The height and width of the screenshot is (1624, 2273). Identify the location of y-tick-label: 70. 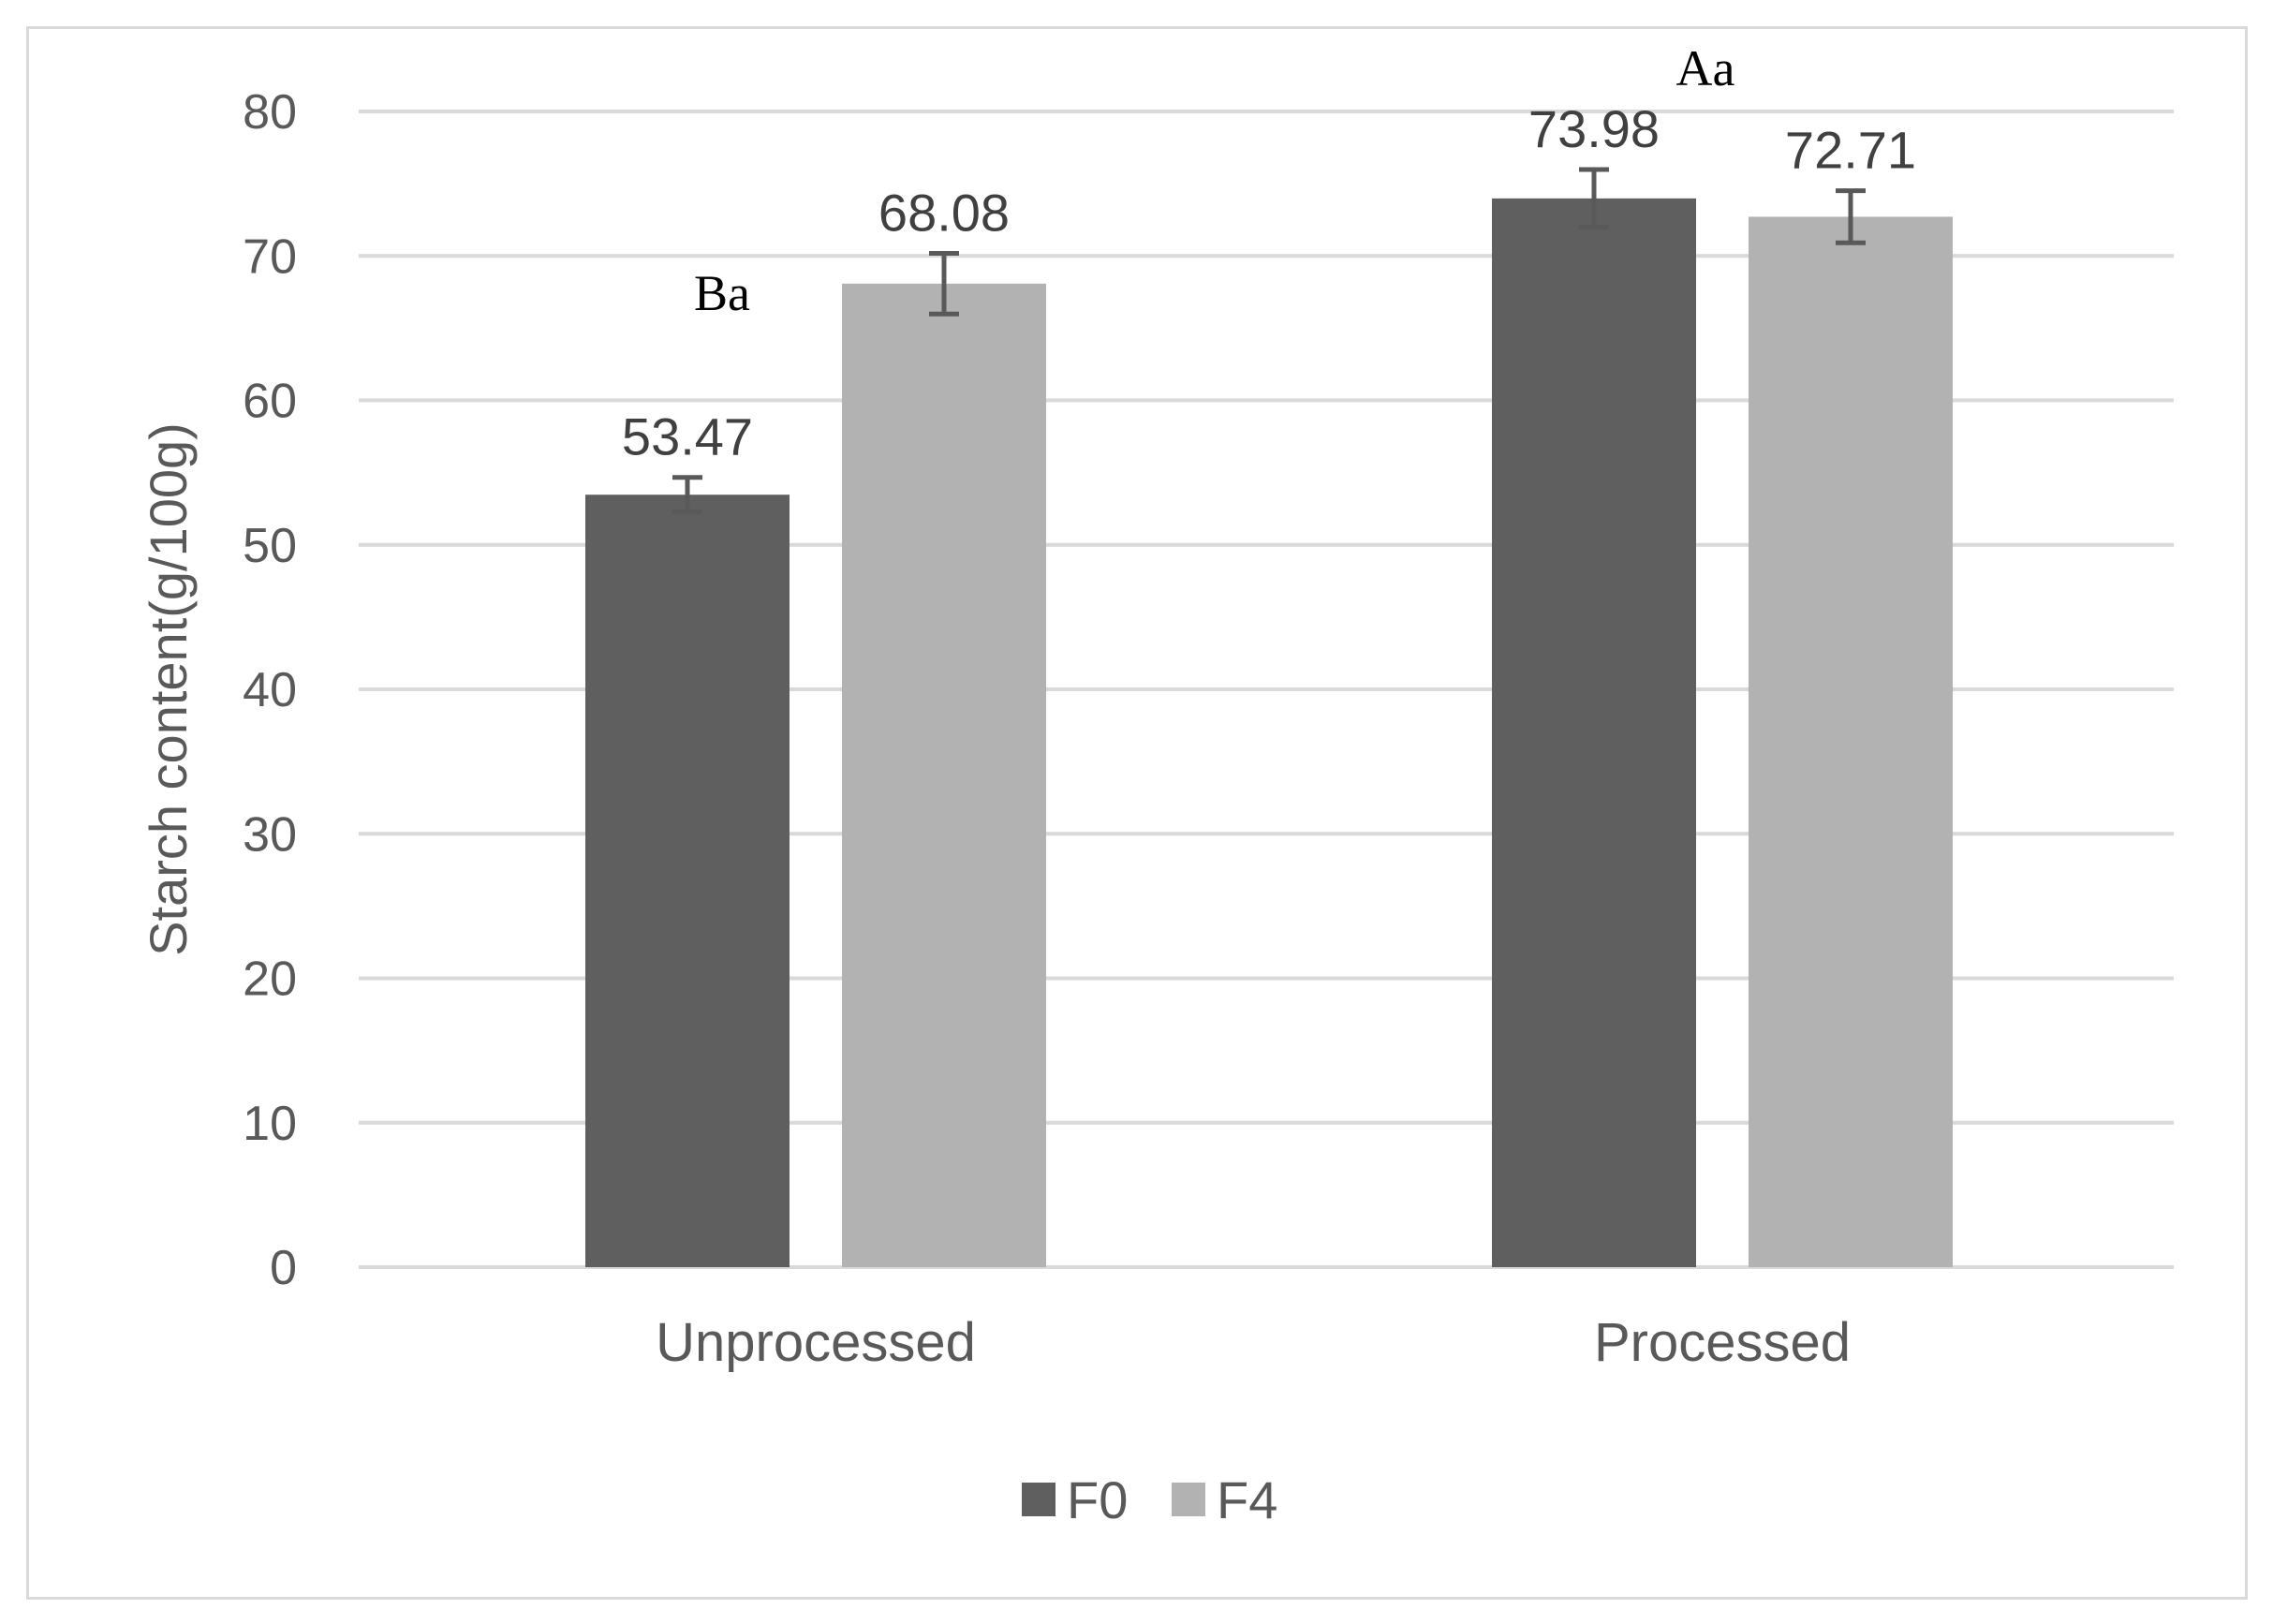
(270, 256).